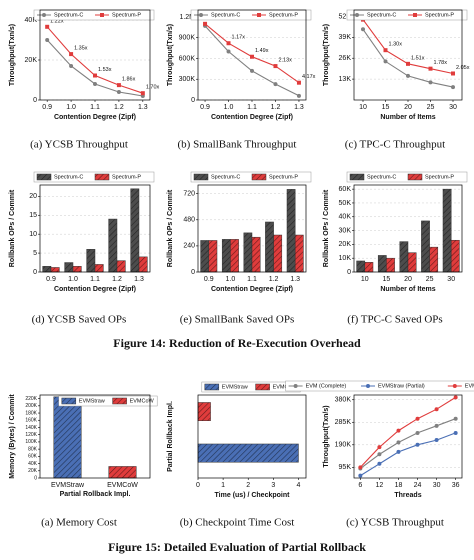 The image size is (474, 560). Describe the element at coordinates (33, 471) in the screenshot. I see `y-tick-label: 20K` at that location.